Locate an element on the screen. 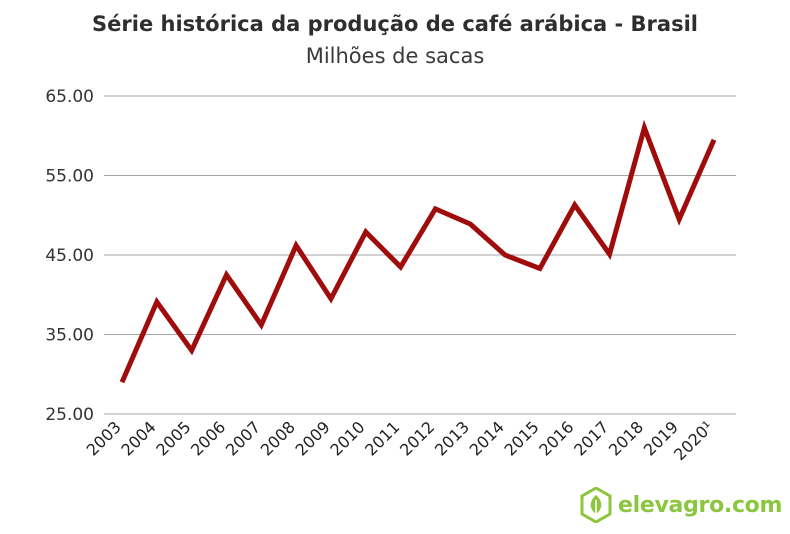  x-tick-label: 2005 is located at coordinates (173, 438).